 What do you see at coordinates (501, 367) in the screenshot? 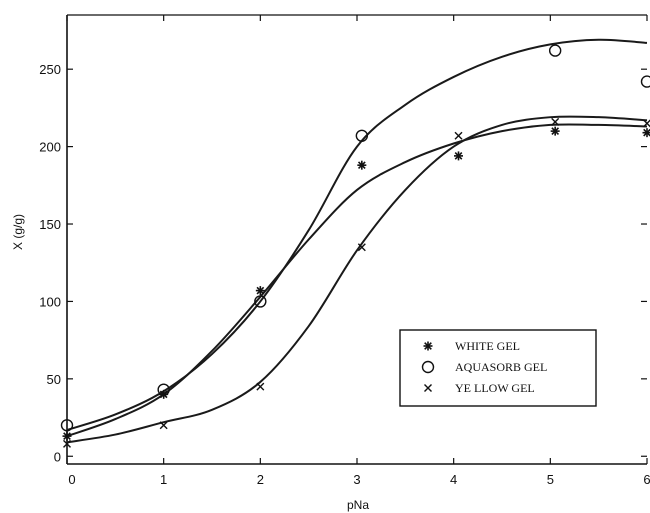
I see `legend-label-aquasorb-gel: AQUASORB GEL` at bounding box center [501, 367].